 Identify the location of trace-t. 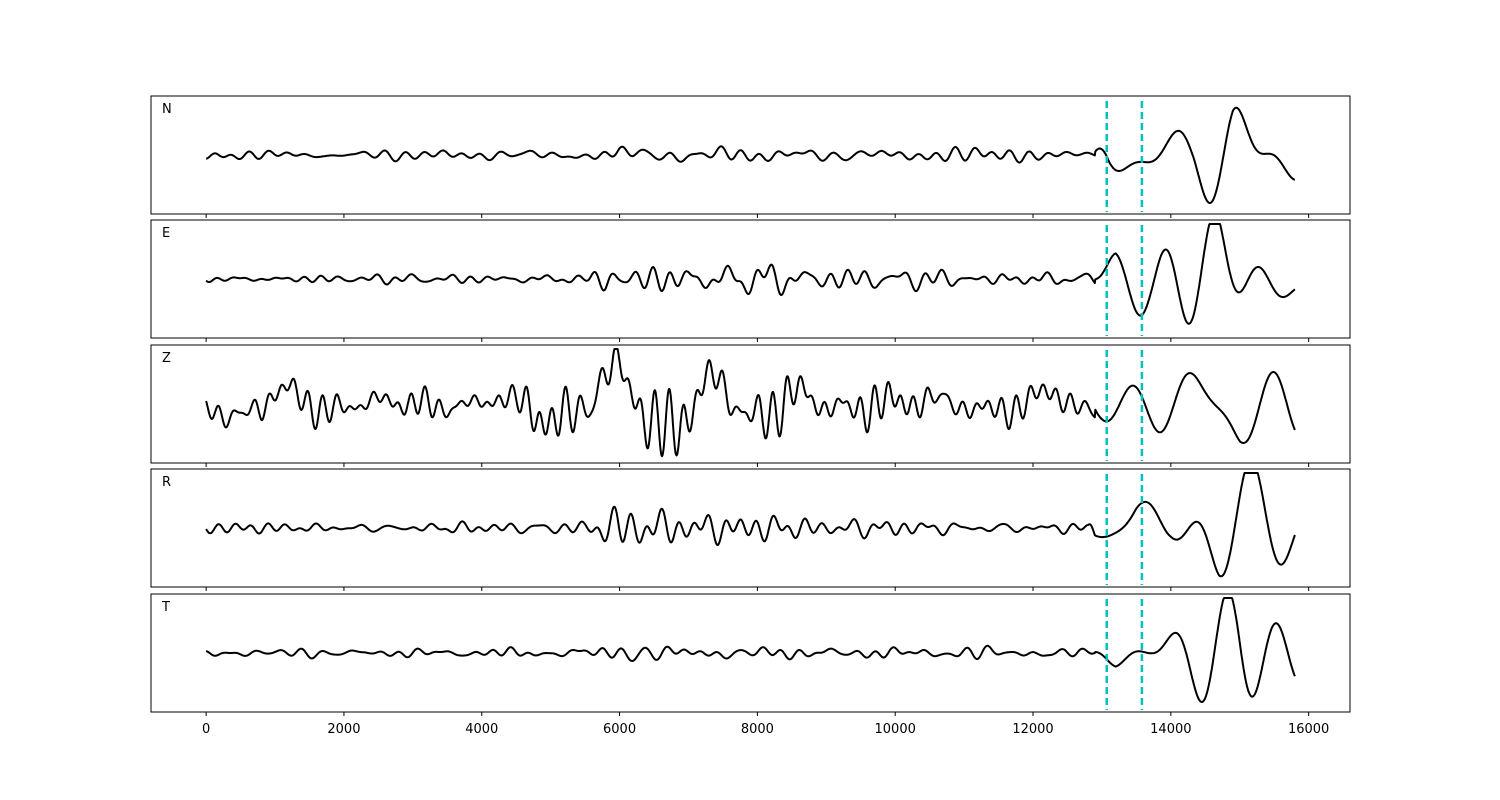
(750, 650).